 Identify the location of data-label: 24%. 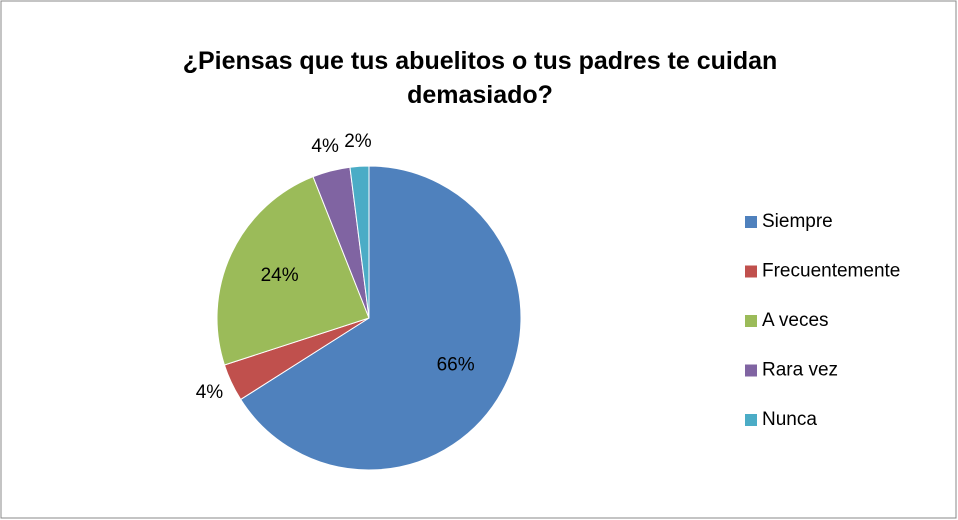
(280, 275).